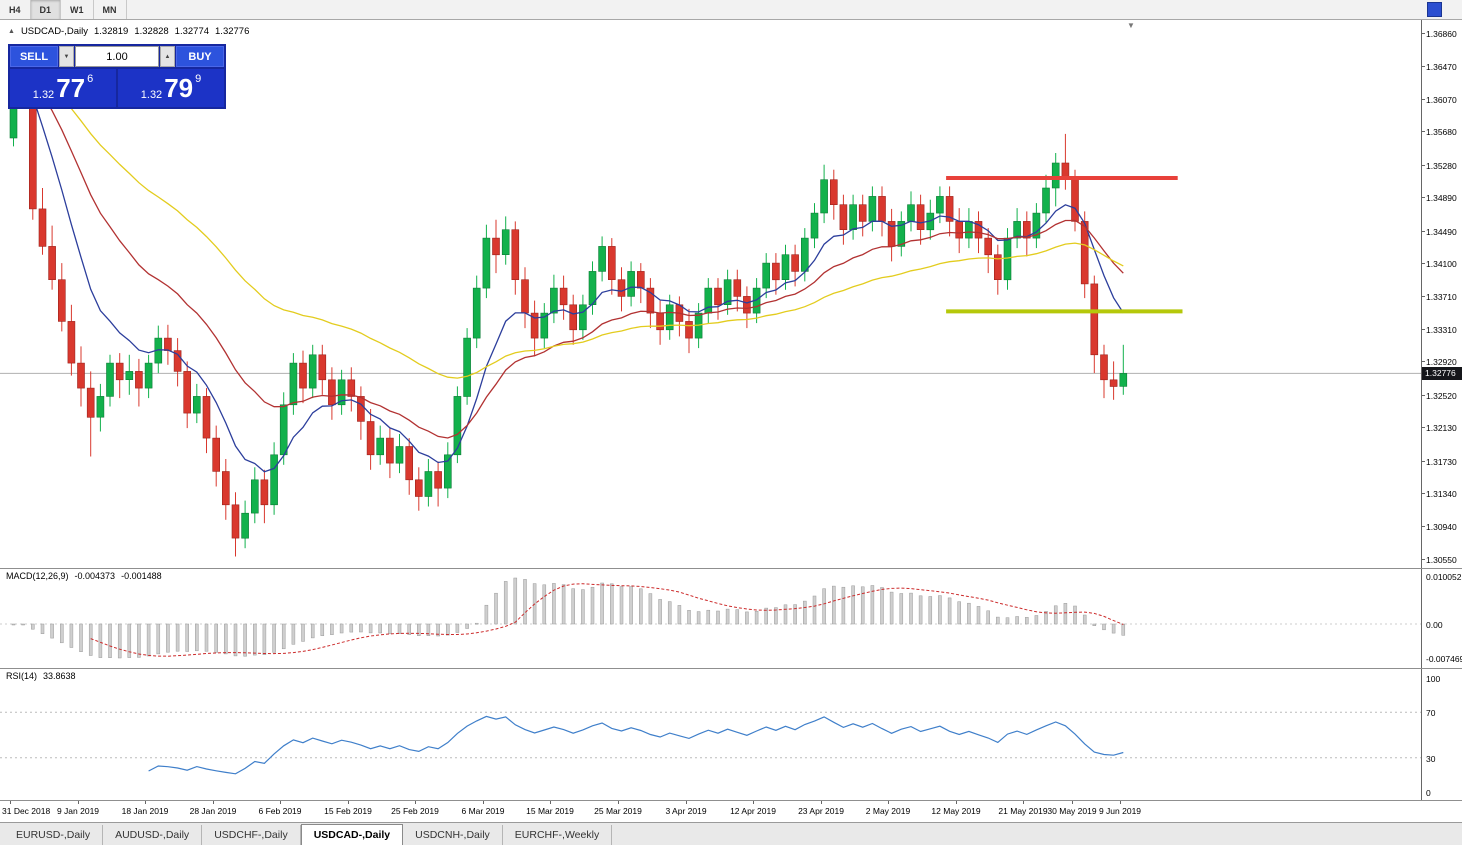  What do you see at coordinates (37, 576) in the screenshot?
I see `macd-name: MACD(12,26,9)` at bounding box center [37, 576].